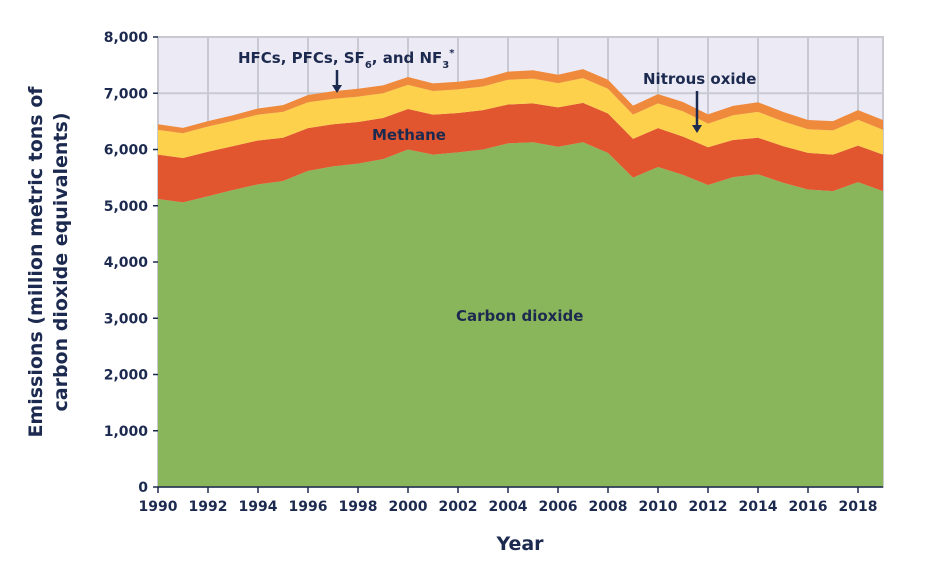  I want to click on x-tick-label: 2016, so click(808, 507).